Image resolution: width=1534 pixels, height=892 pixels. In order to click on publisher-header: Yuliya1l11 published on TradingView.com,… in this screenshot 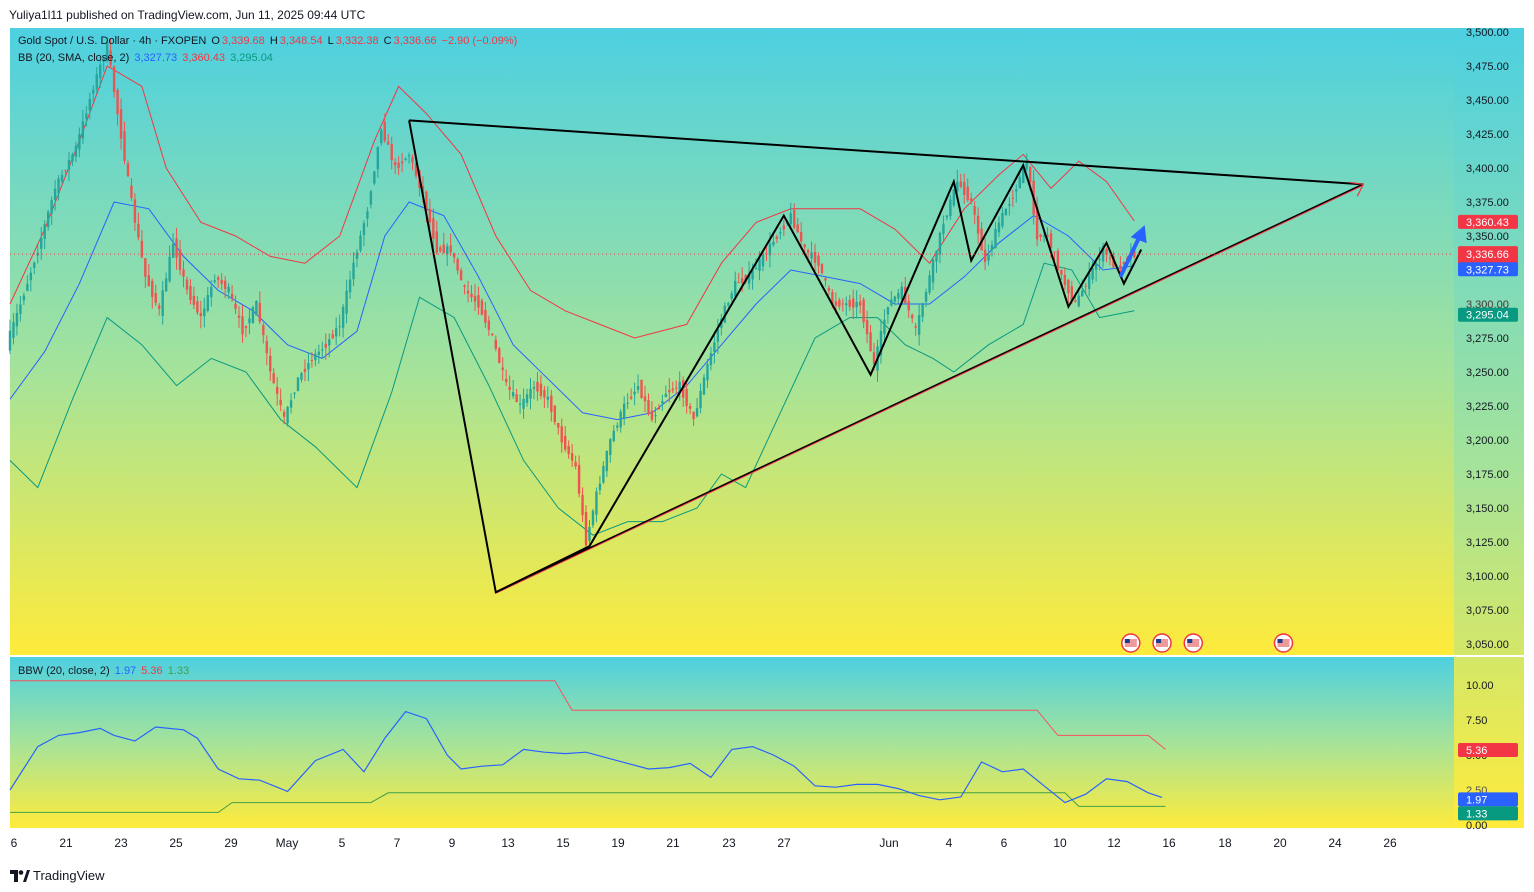, I will do `click(767, 14)`.